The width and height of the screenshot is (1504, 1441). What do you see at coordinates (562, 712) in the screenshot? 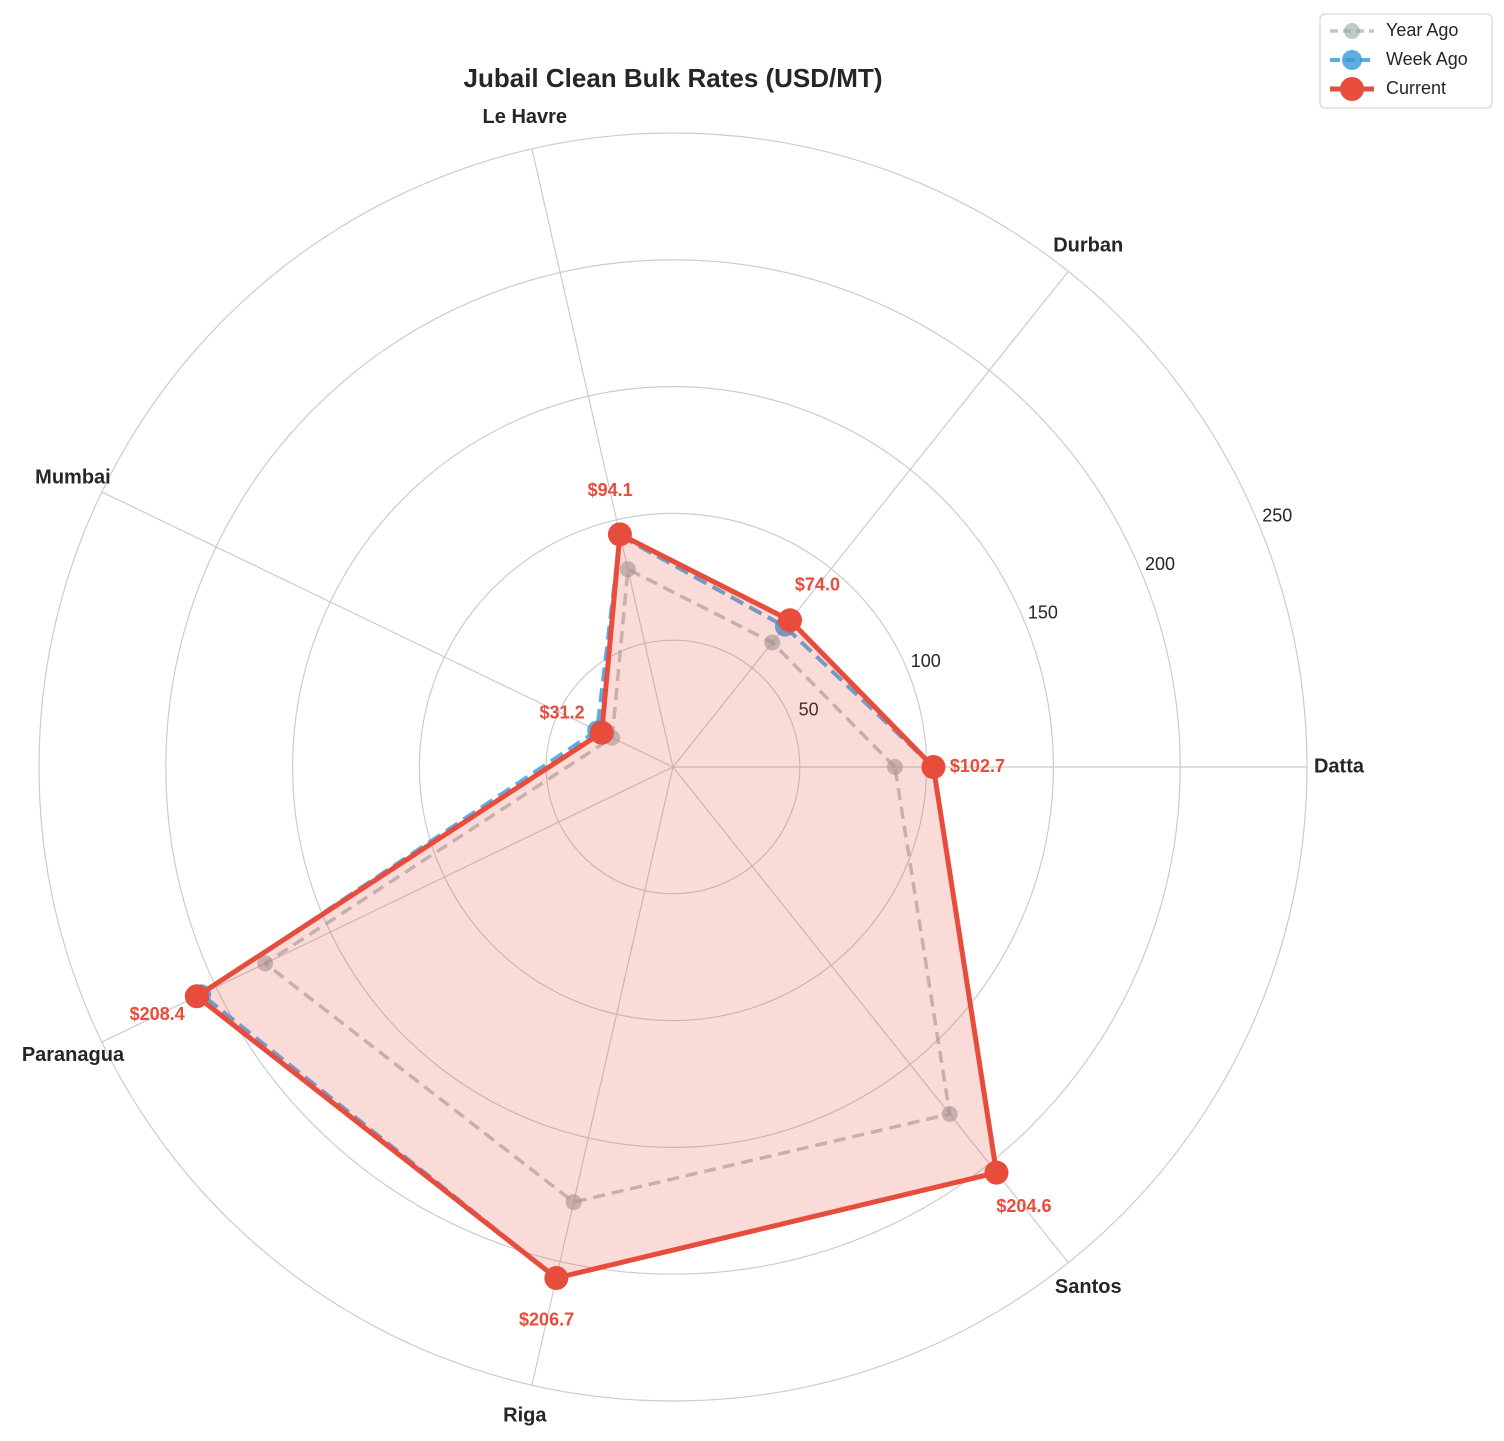
I see `value-label: $31.2` at bounding box center [562, 712].